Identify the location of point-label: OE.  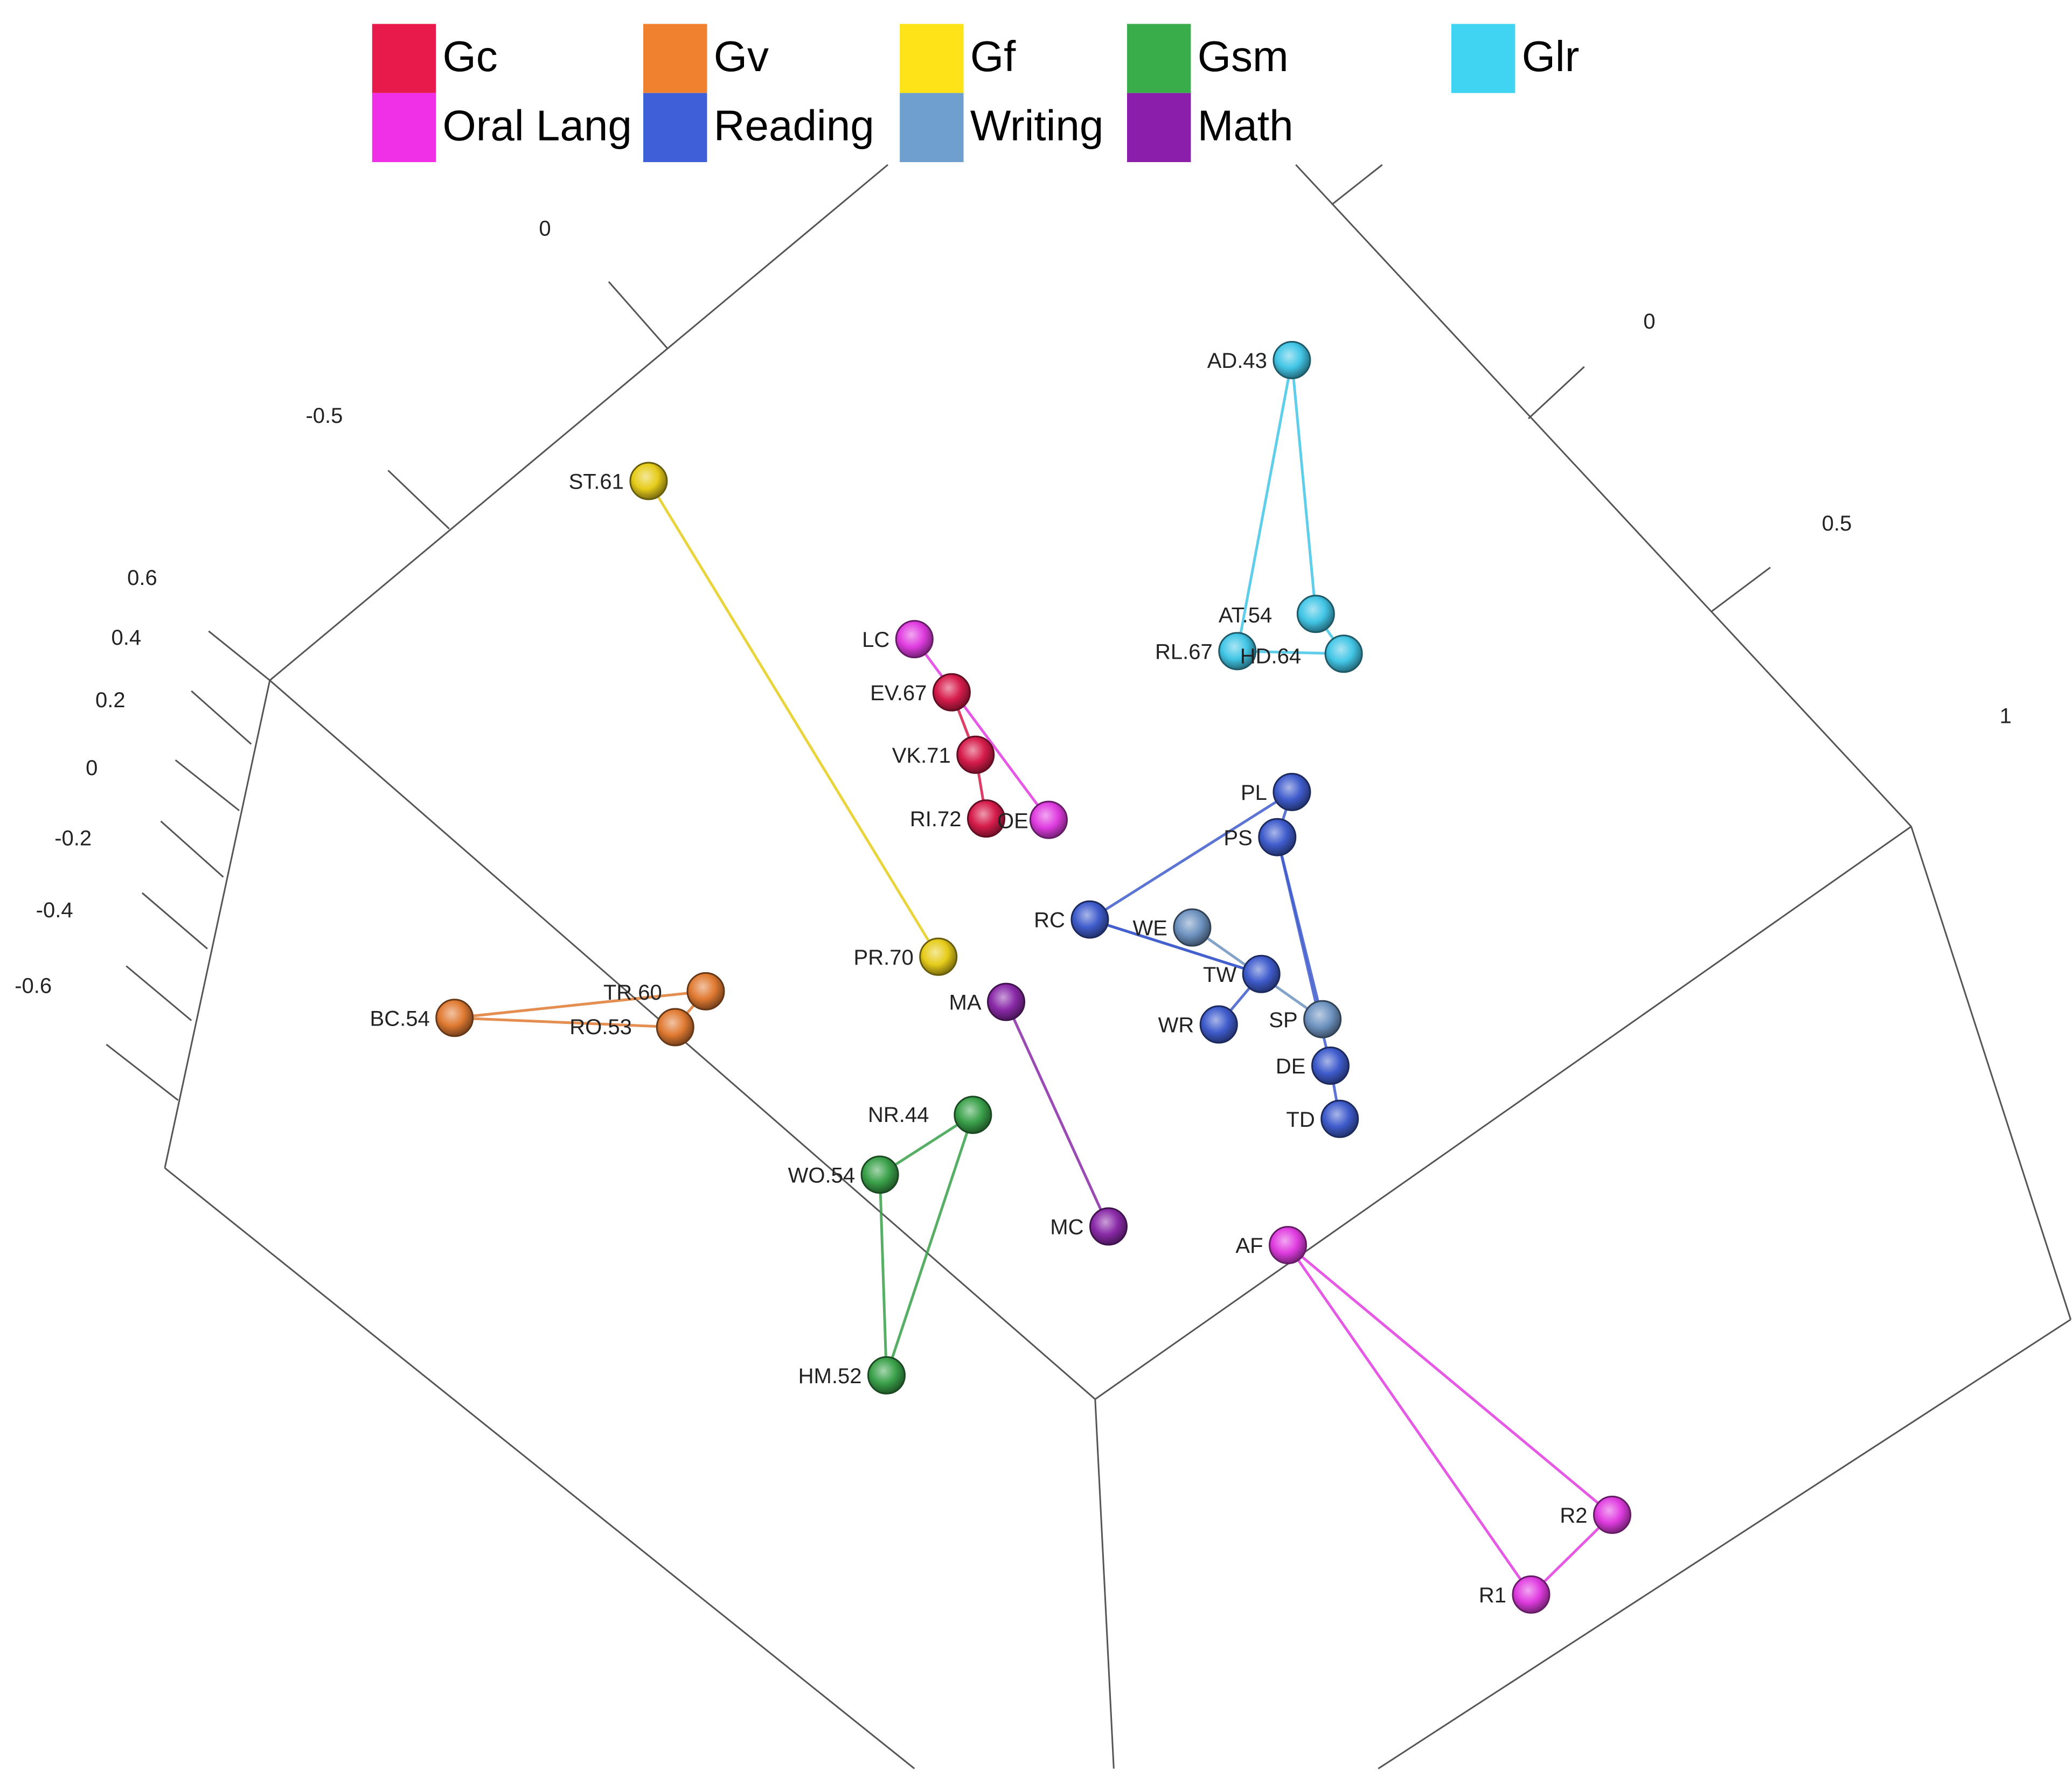
(1012, 821).